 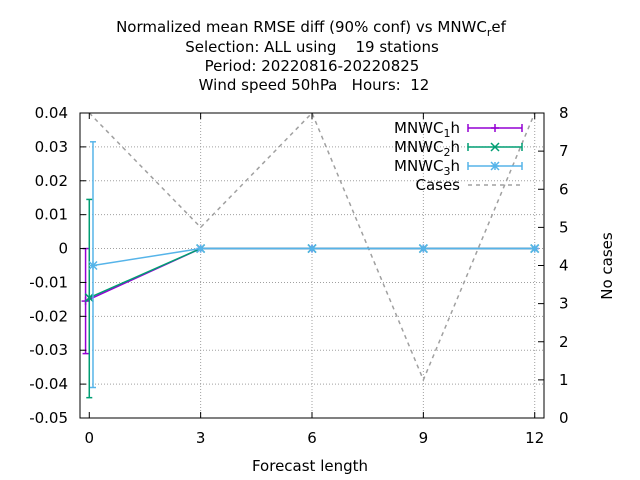 What do you see at coordinates (564, 151) in the screenshot?
I see `y2-tick-label: 7` at bounding box center [564, 151].